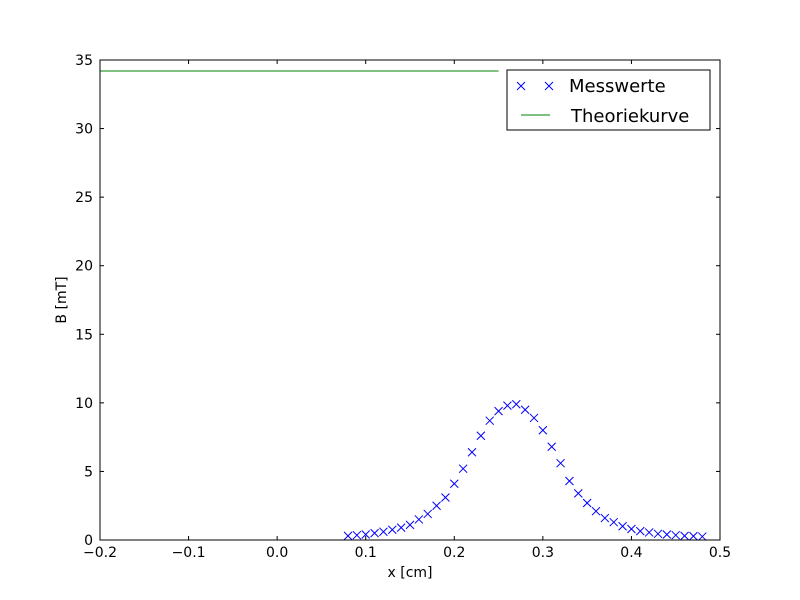 The width and height of the screenshot is (800, 600). I want to click on y-tick-label: 20, so click(84, 267).